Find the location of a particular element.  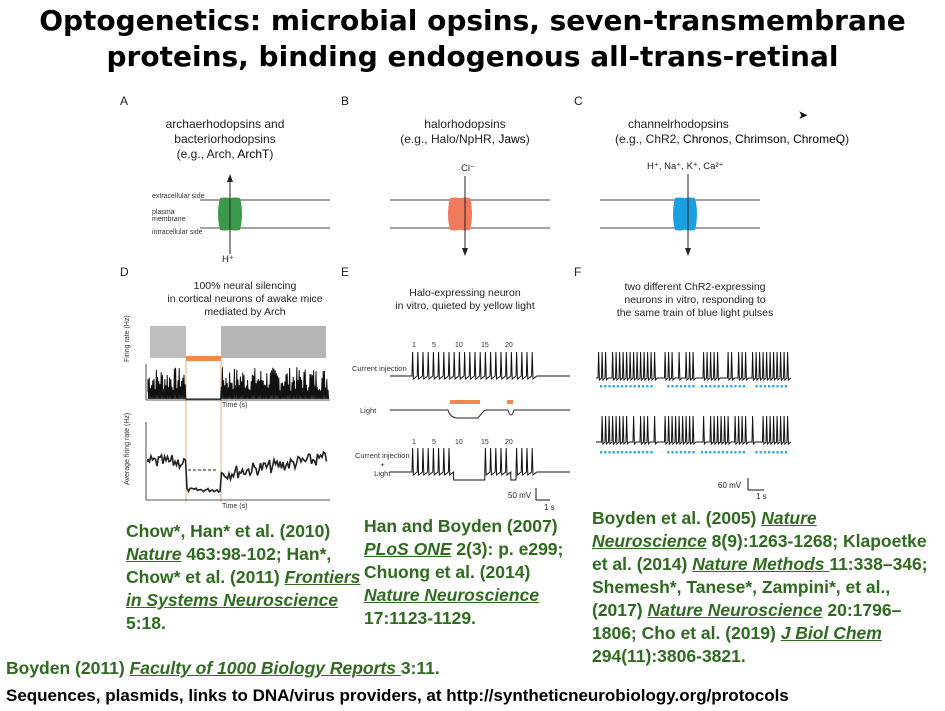

panel-d-line3: mediated by Arch is located at coordinates (245, 312).